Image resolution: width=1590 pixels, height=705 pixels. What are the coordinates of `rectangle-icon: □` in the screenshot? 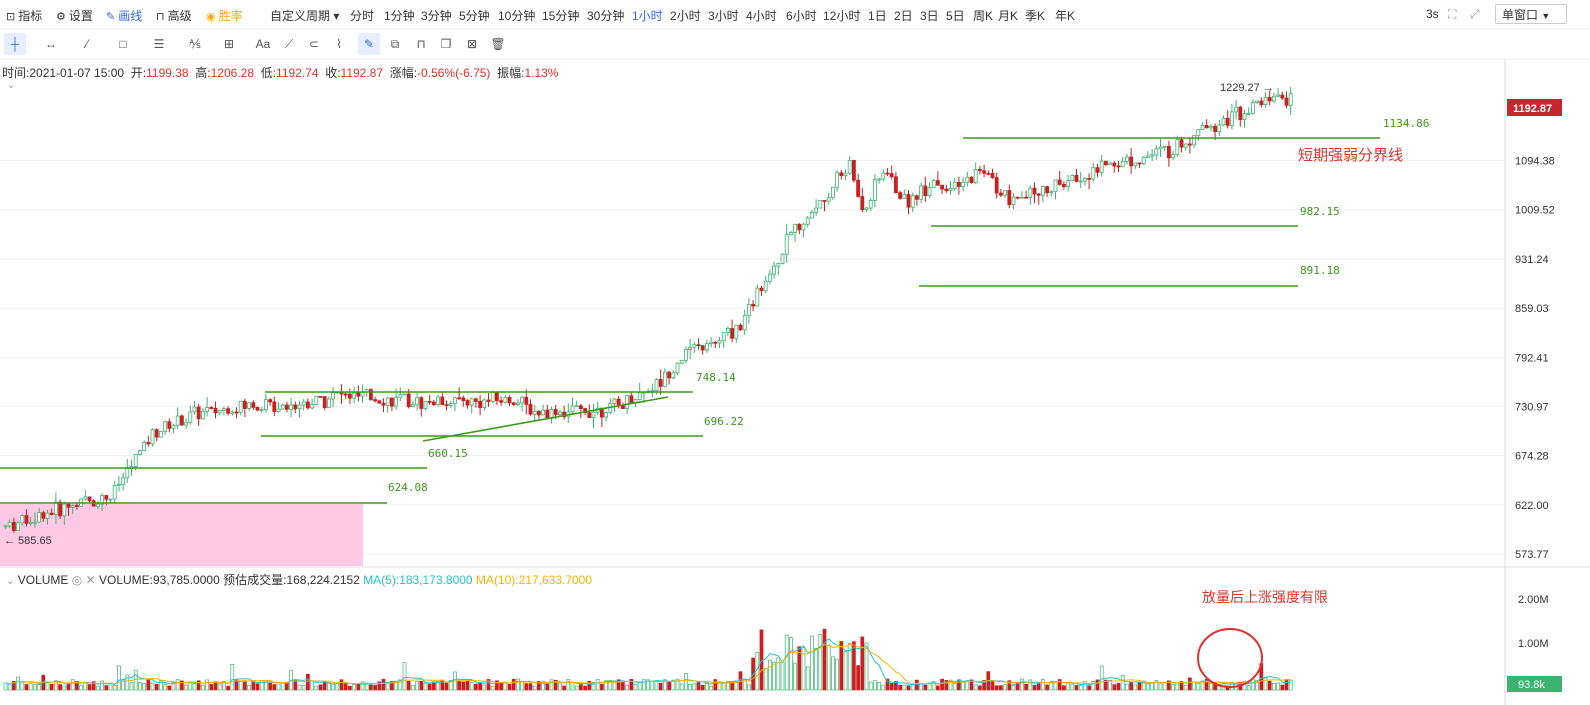 It's located at (123, 44).